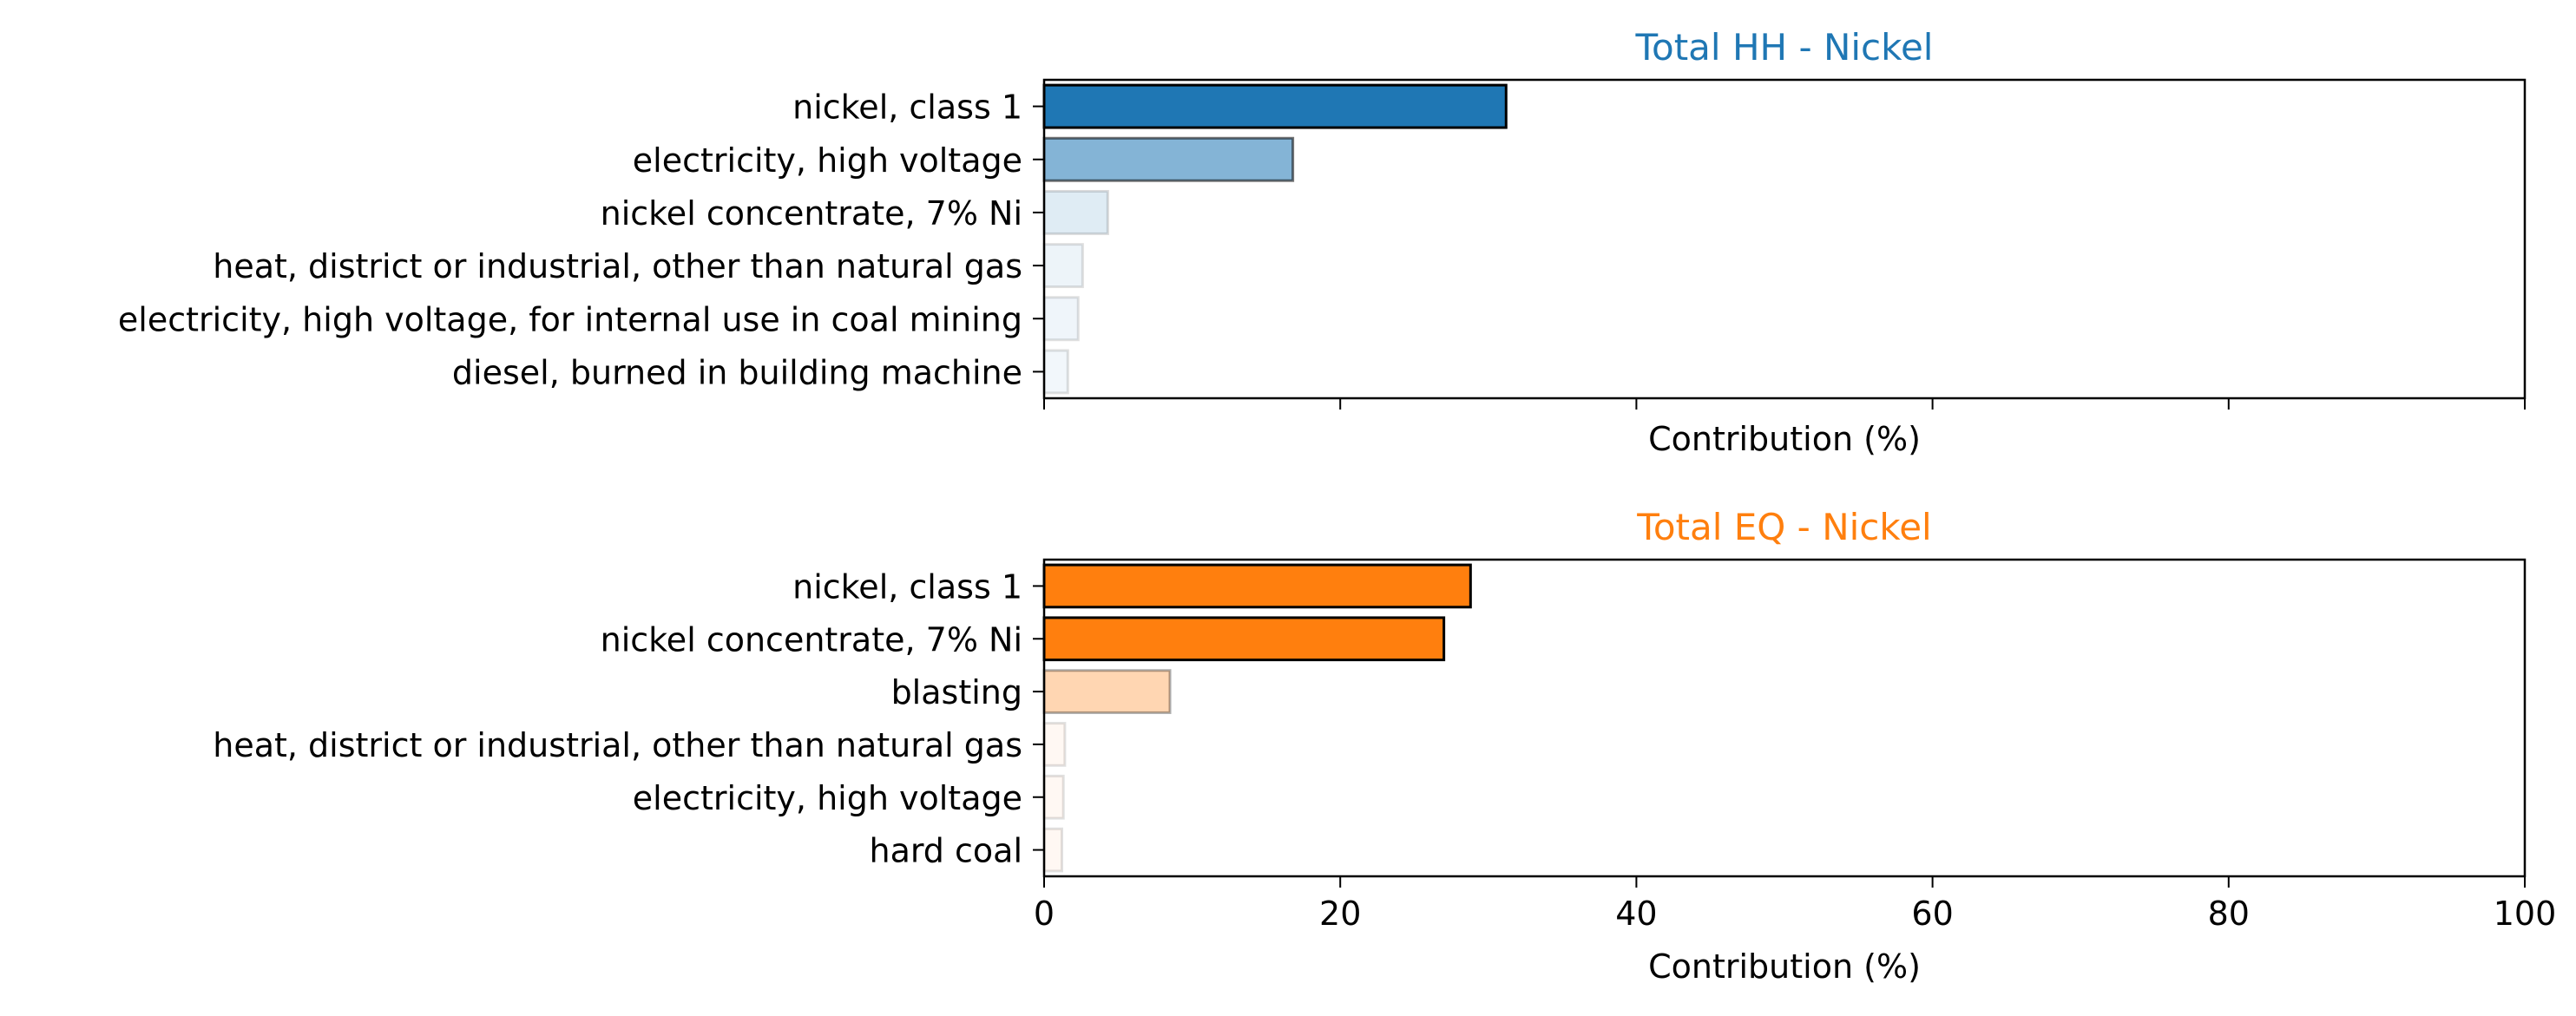 The height and width of the screenshot is (1016, 2576). Describe the element at coordinates (811, 639) in the screenshot. I see `category-label-2-2: nickel concentrate, 7% Ni` at that location.